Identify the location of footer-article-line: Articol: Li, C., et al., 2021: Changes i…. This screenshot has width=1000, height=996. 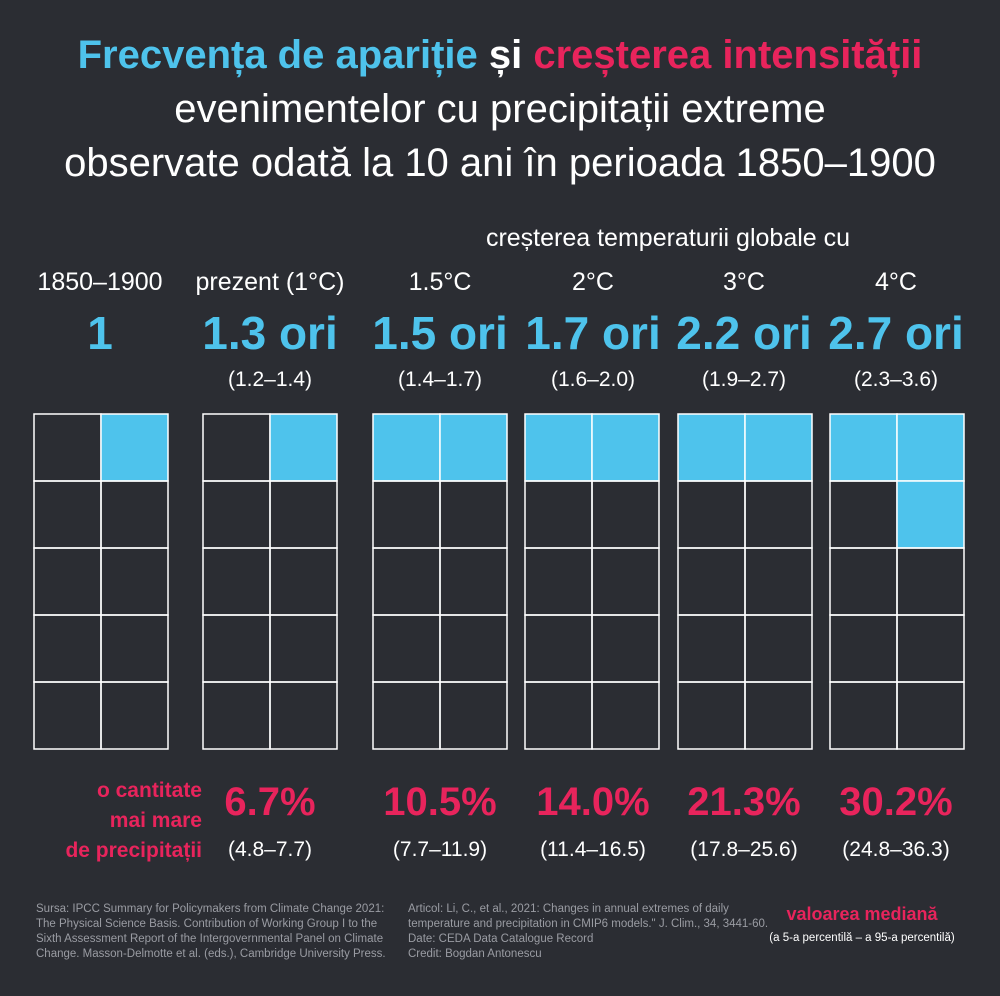
(568, 909).